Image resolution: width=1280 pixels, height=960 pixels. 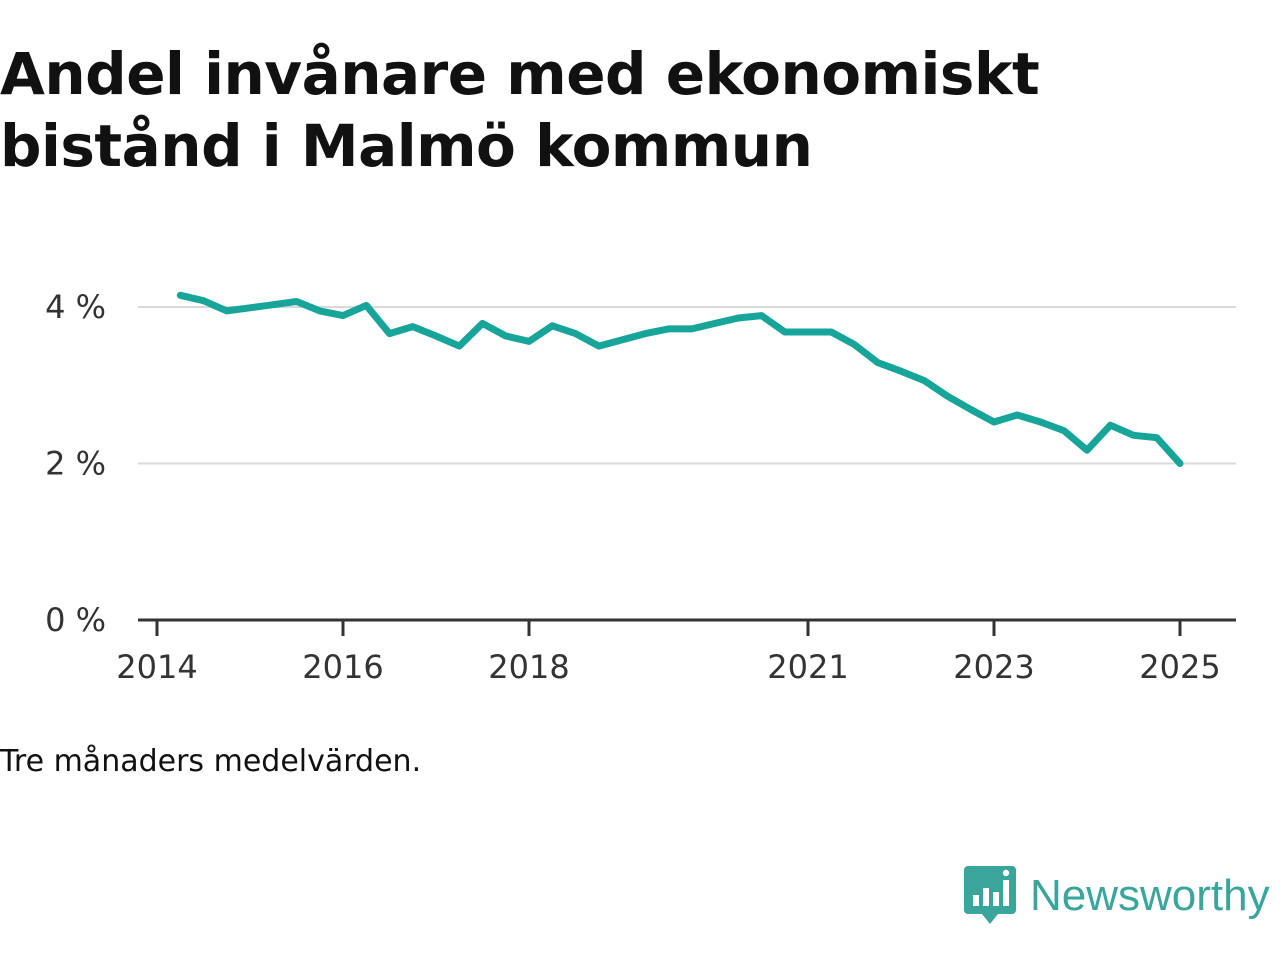 I want to click on y-tick-label: 2 %, so click(x=75, y=464).